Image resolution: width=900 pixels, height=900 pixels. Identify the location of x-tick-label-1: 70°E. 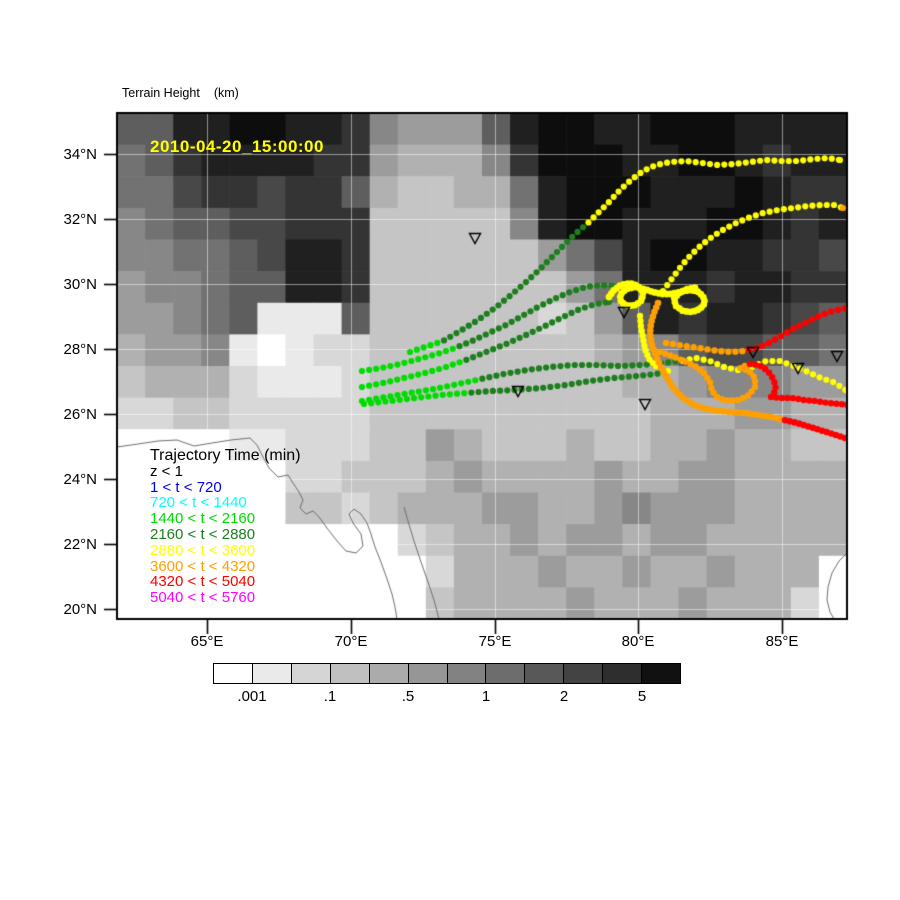
(351, 641).